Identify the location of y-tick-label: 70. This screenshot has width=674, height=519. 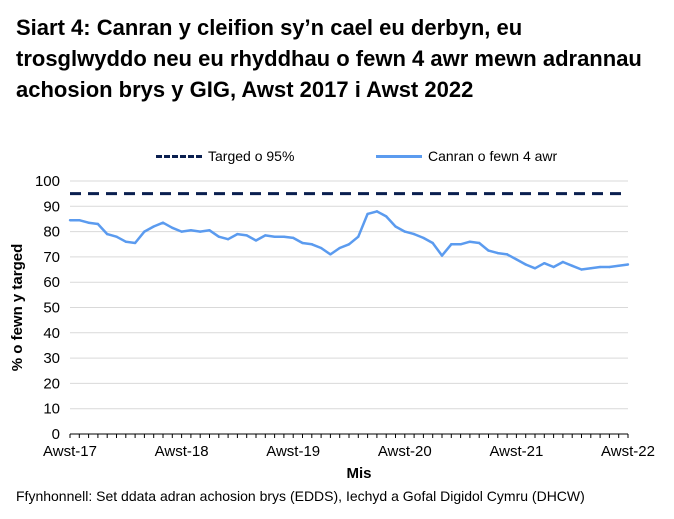
(51, 257).